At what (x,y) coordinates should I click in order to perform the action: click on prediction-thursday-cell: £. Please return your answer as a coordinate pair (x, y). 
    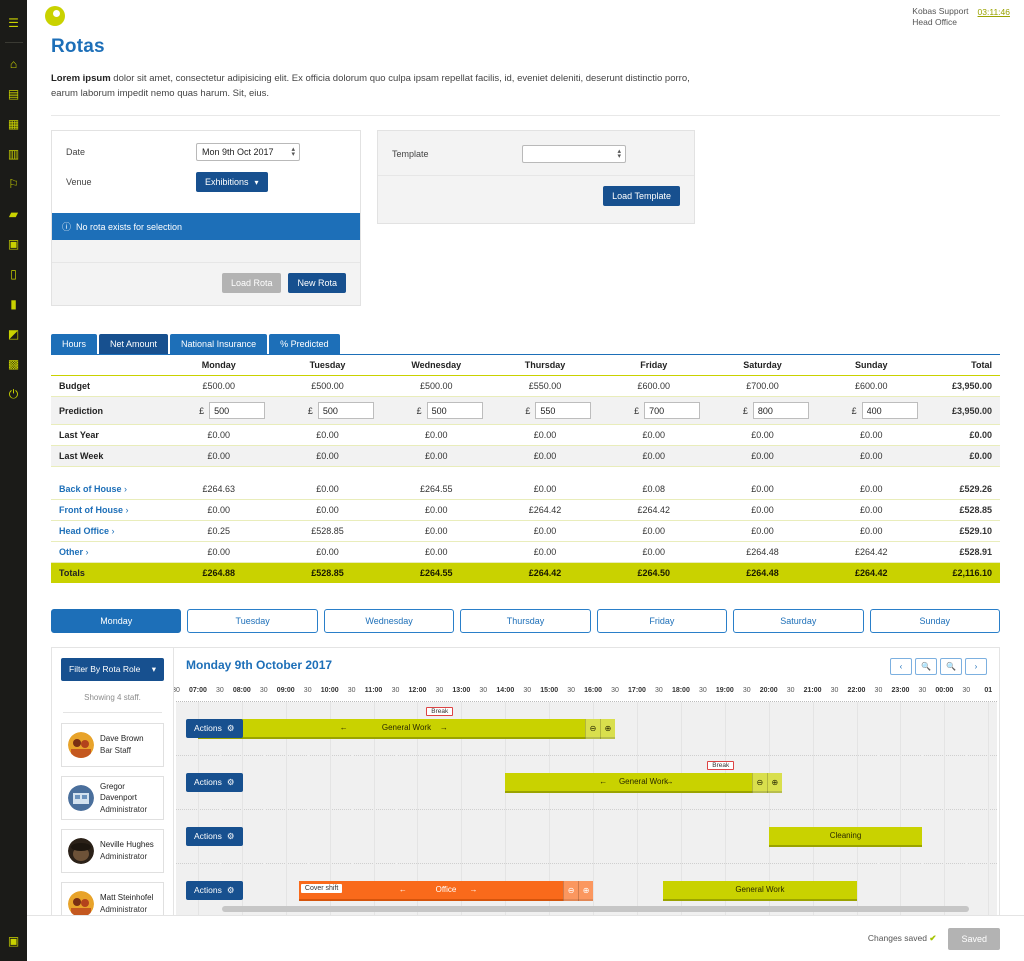
    Looking at the image, I should click on (545, 411).